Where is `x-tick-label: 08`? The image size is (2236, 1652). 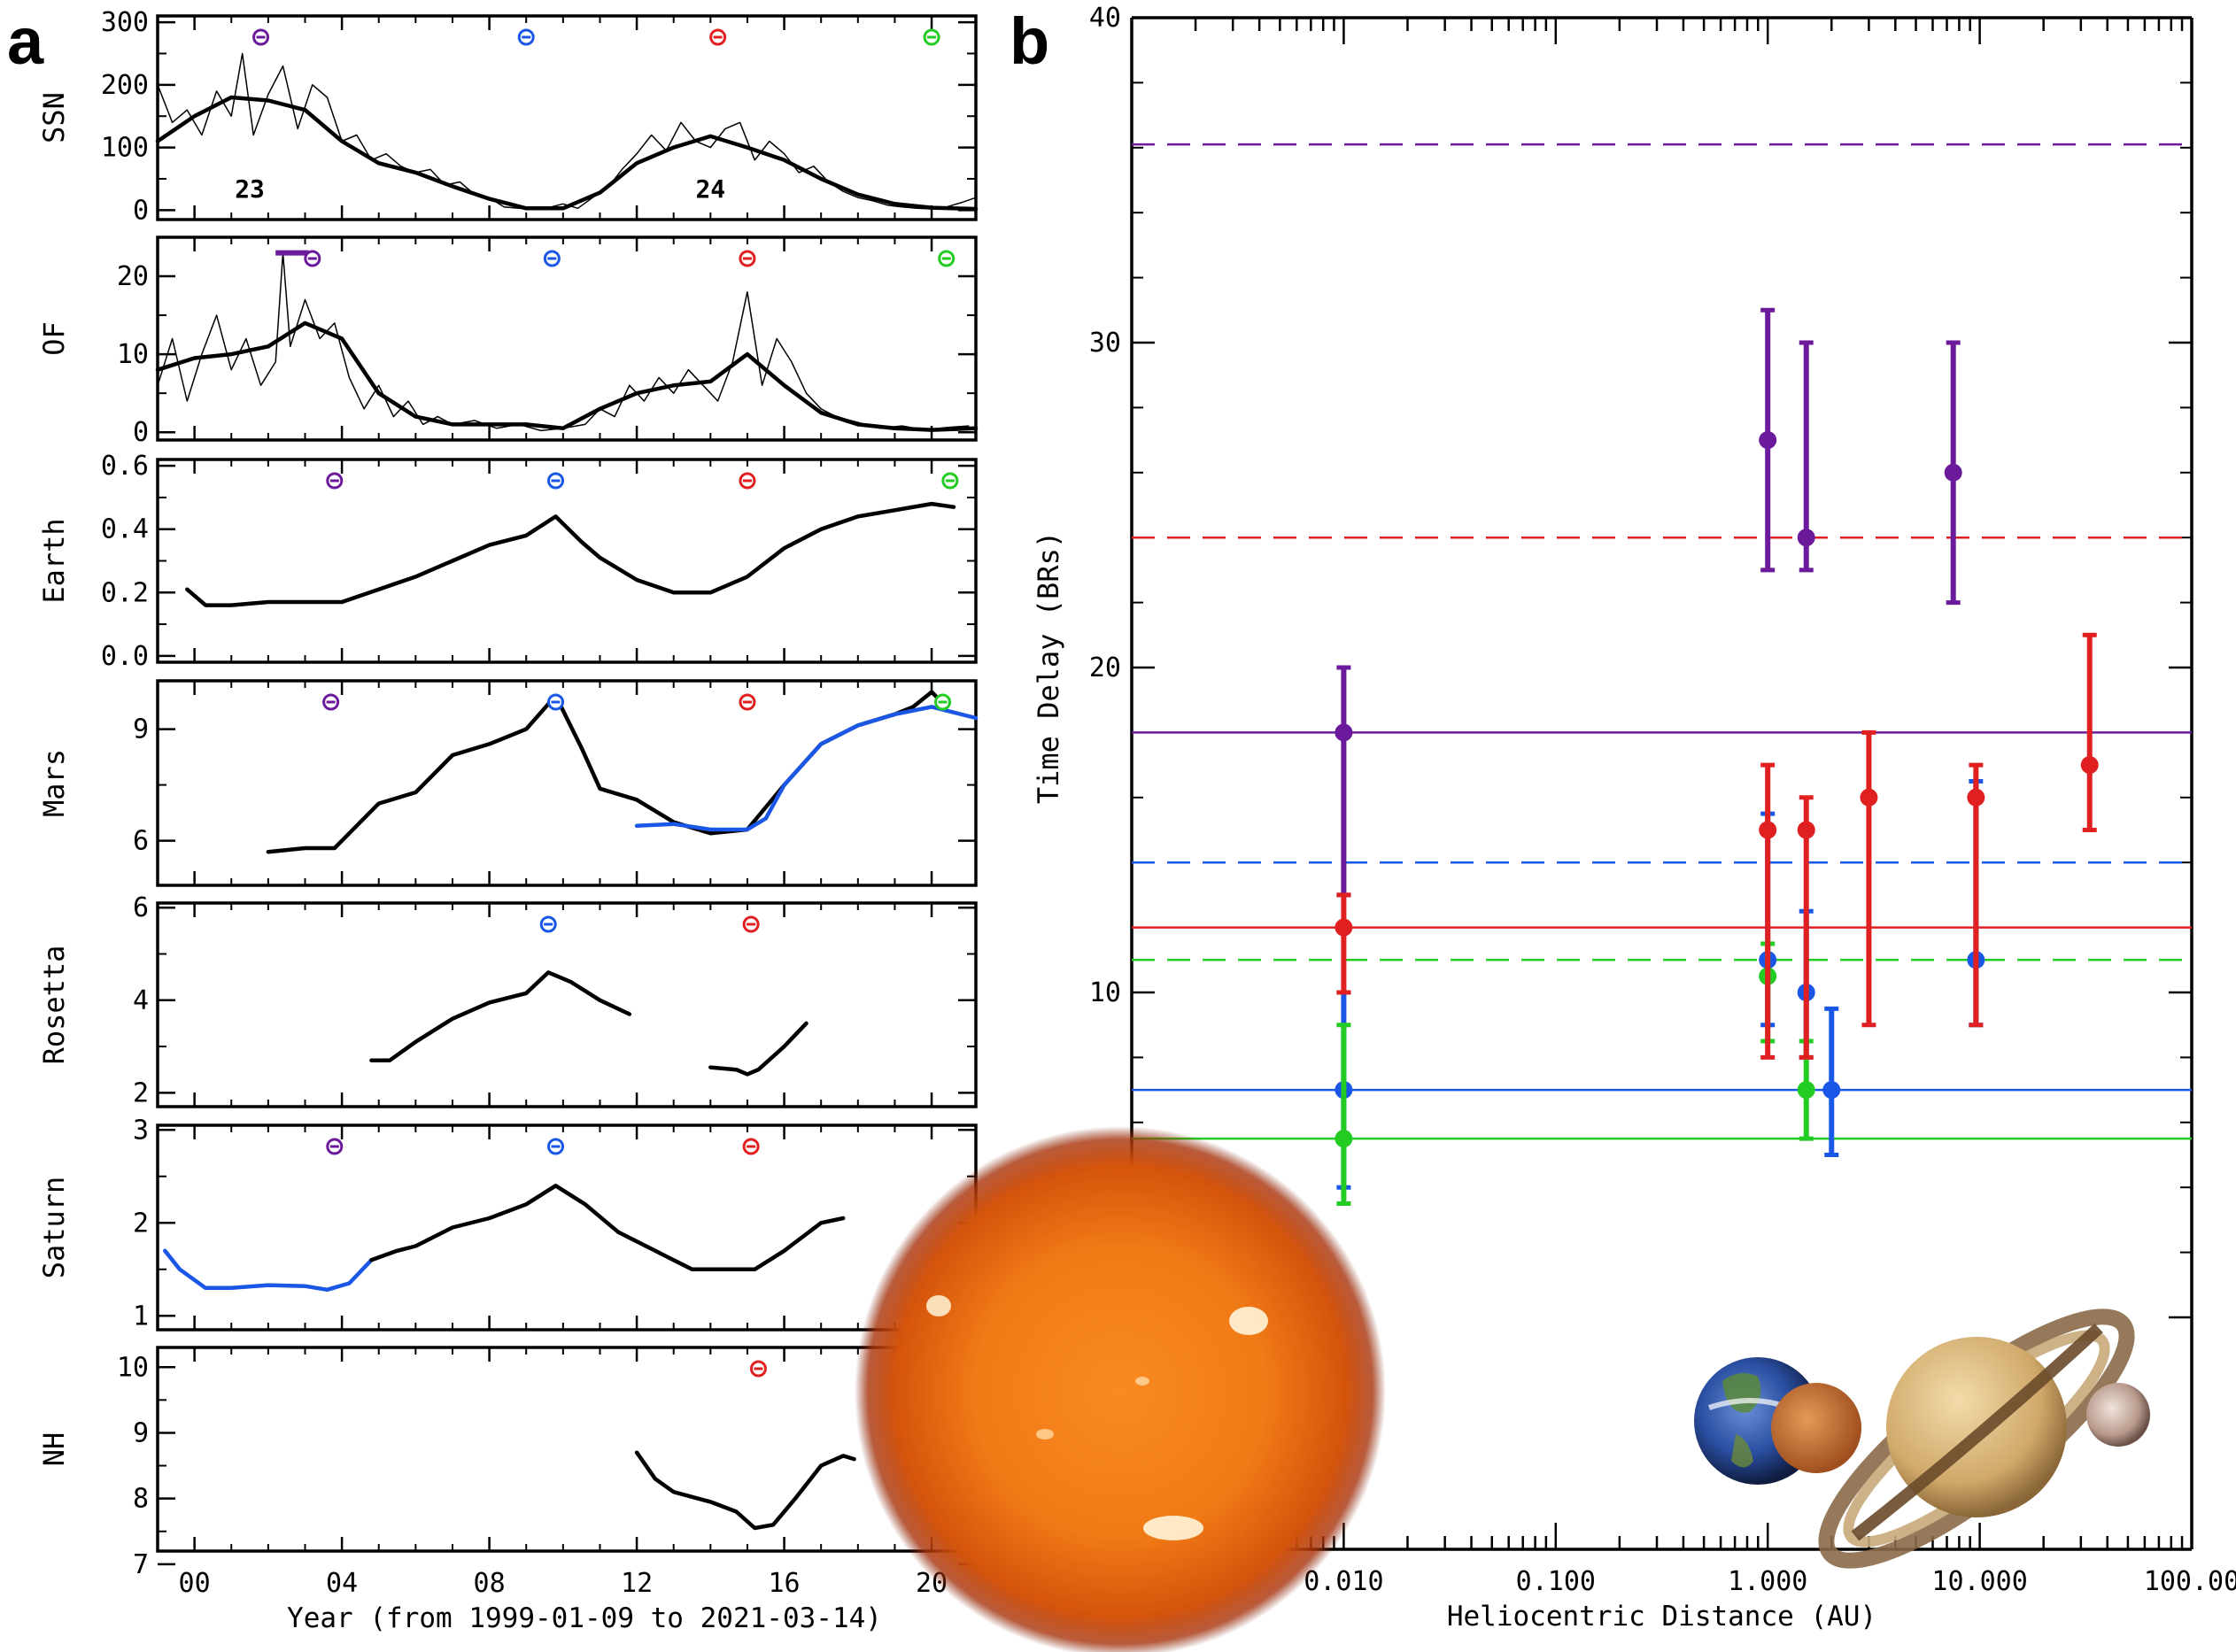 x-tick-label: 08 is located at coordinates (490, 1583).